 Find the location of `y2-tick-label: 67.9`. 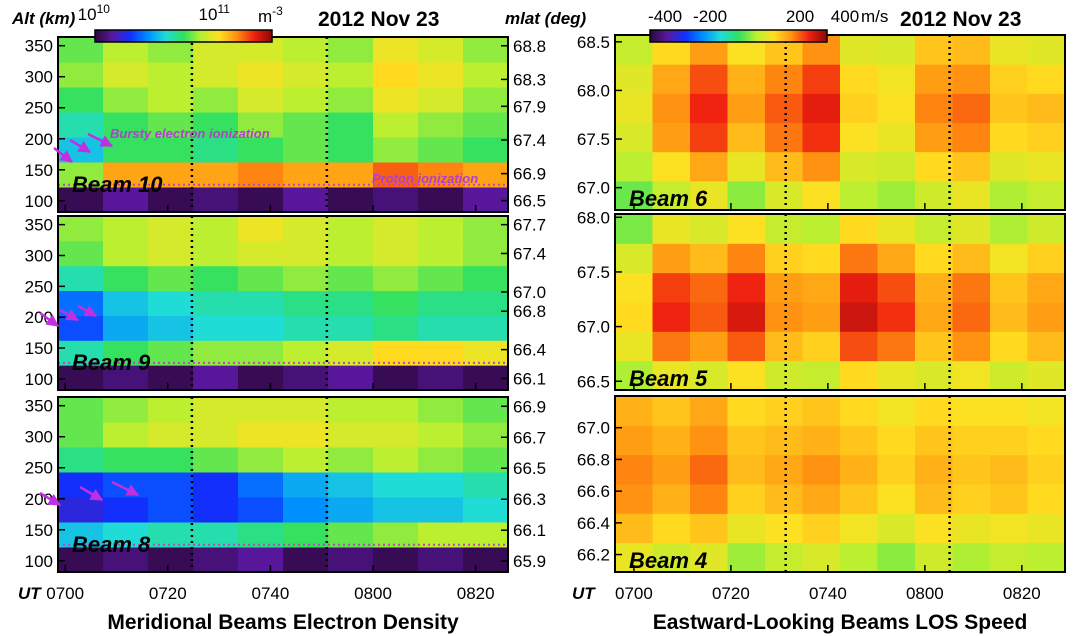

y2-tick-label: 67.9 is located at coordinates (529, 106).